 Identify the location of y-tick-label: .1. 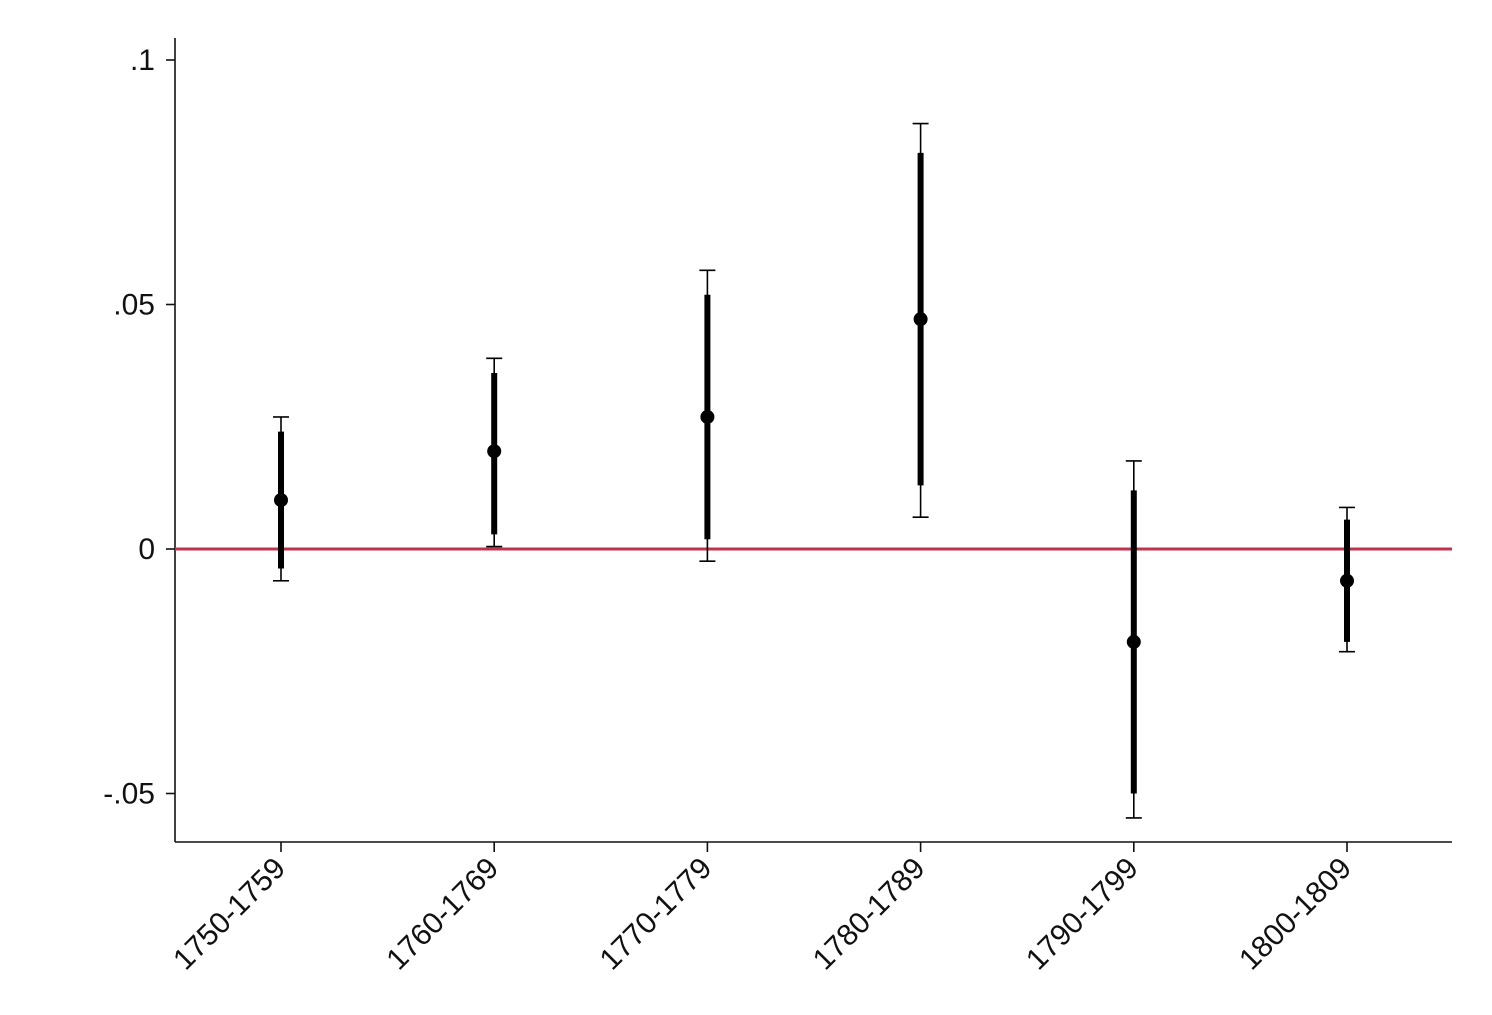
(142, 60).